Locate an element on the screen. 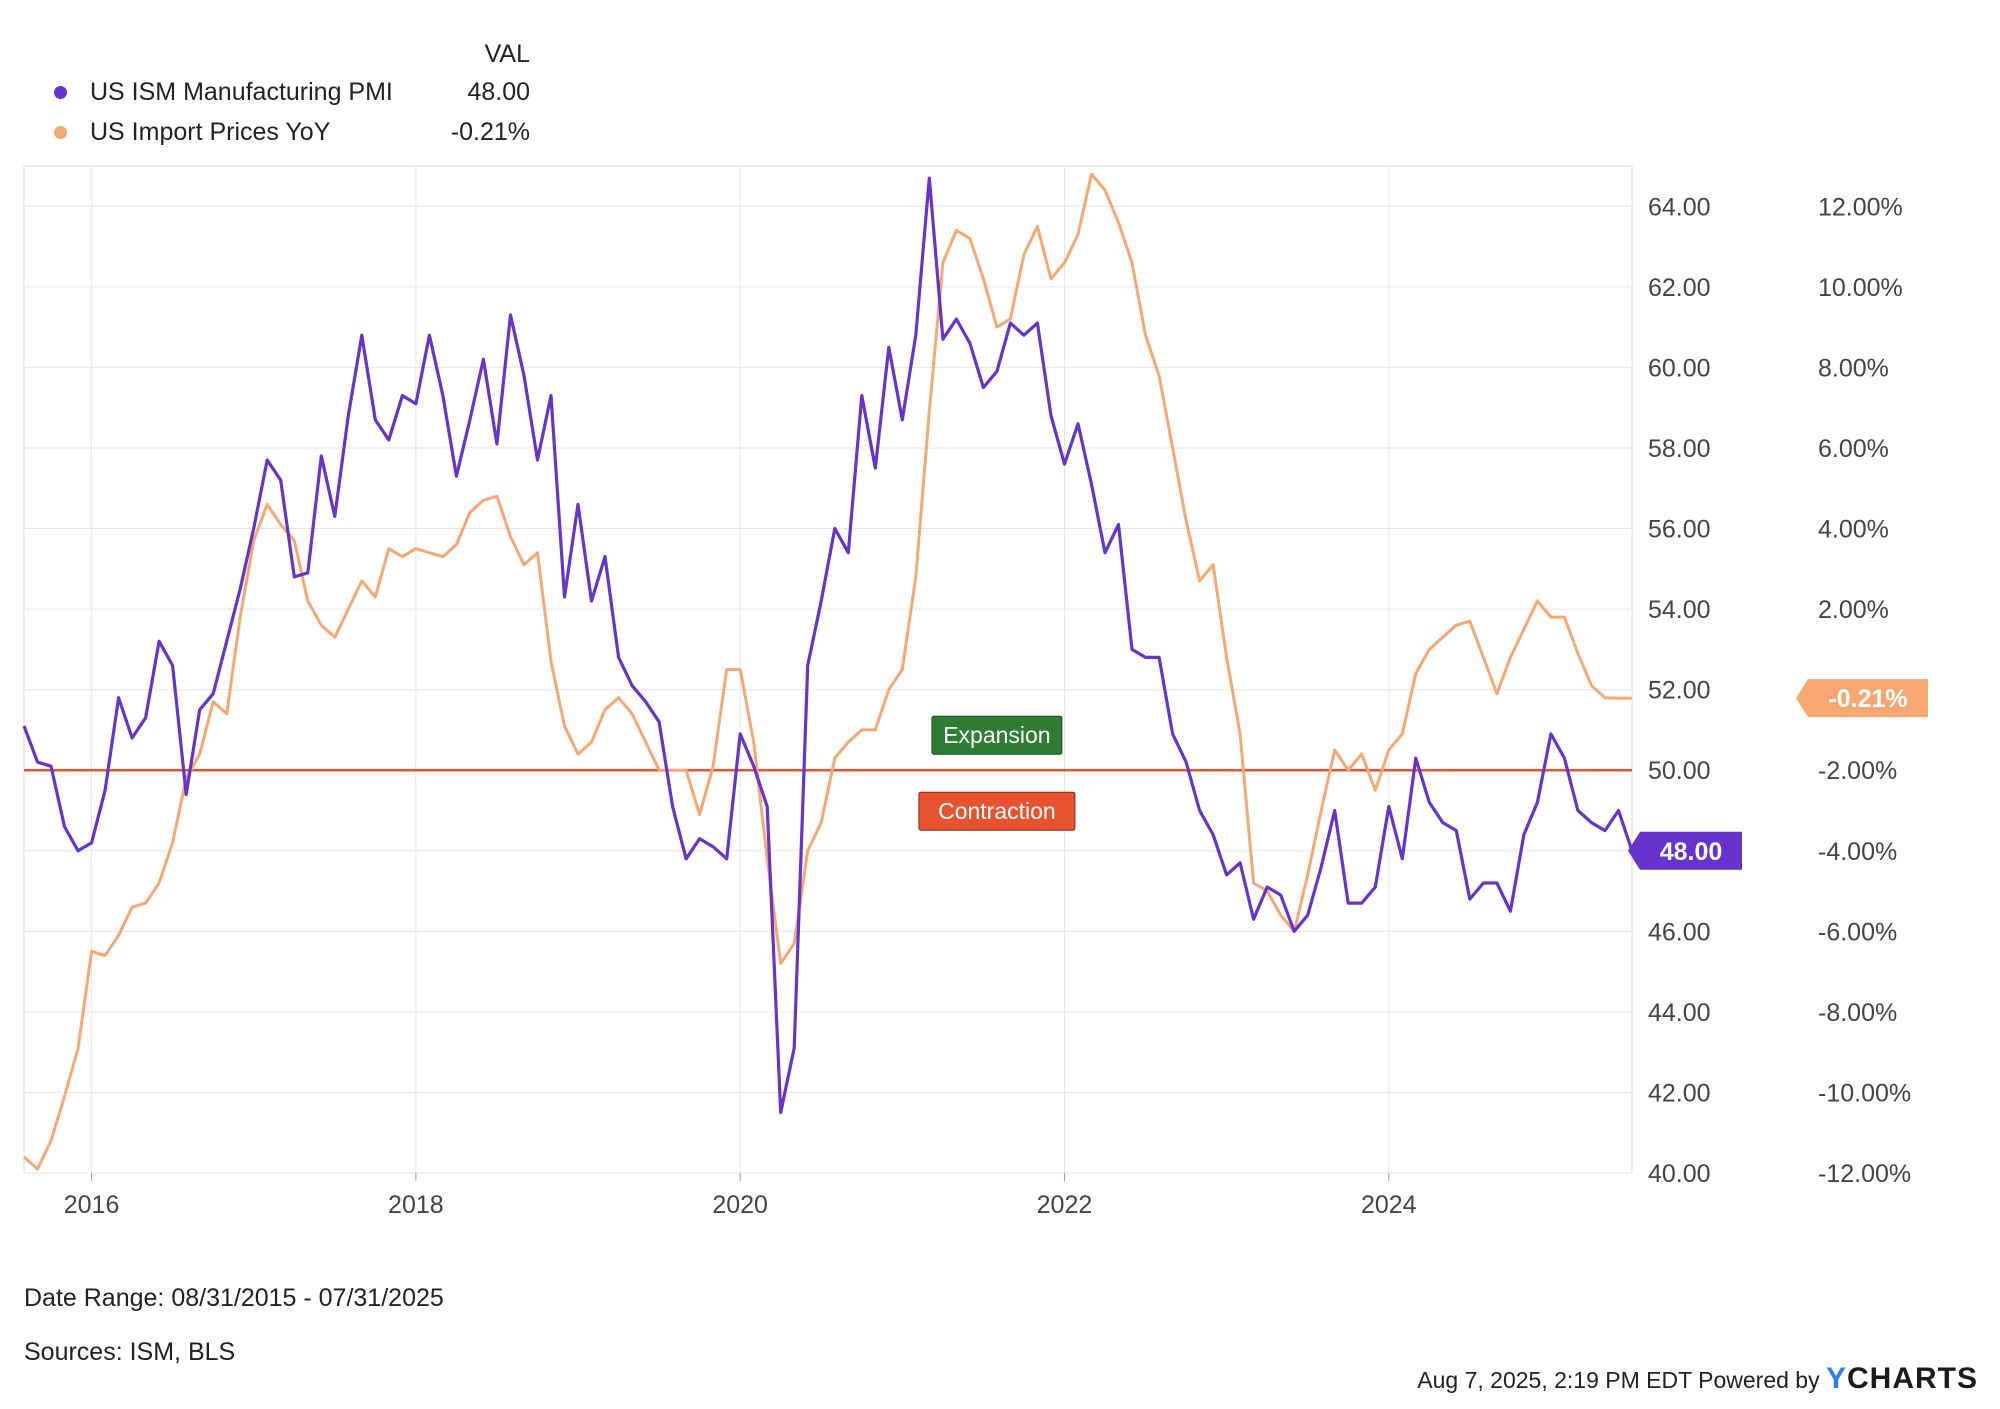 This screenshot has height=1409, width=2000. last-value-label-import-prices: -0.21% is located at coordinates (1867, 699).